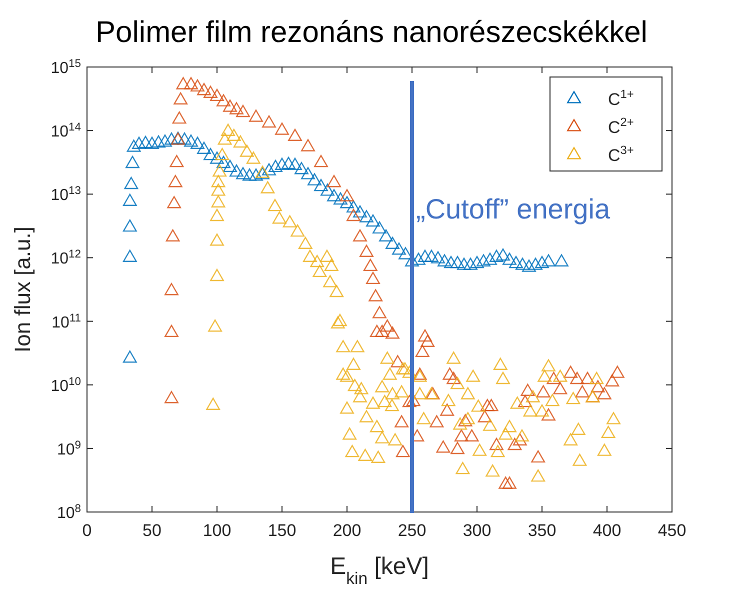 The width and height of the screenshot is (743, 592). Describe the element at coordinates (542, 530) in the screenshot. I see `x-tick-label: 350` at that location.